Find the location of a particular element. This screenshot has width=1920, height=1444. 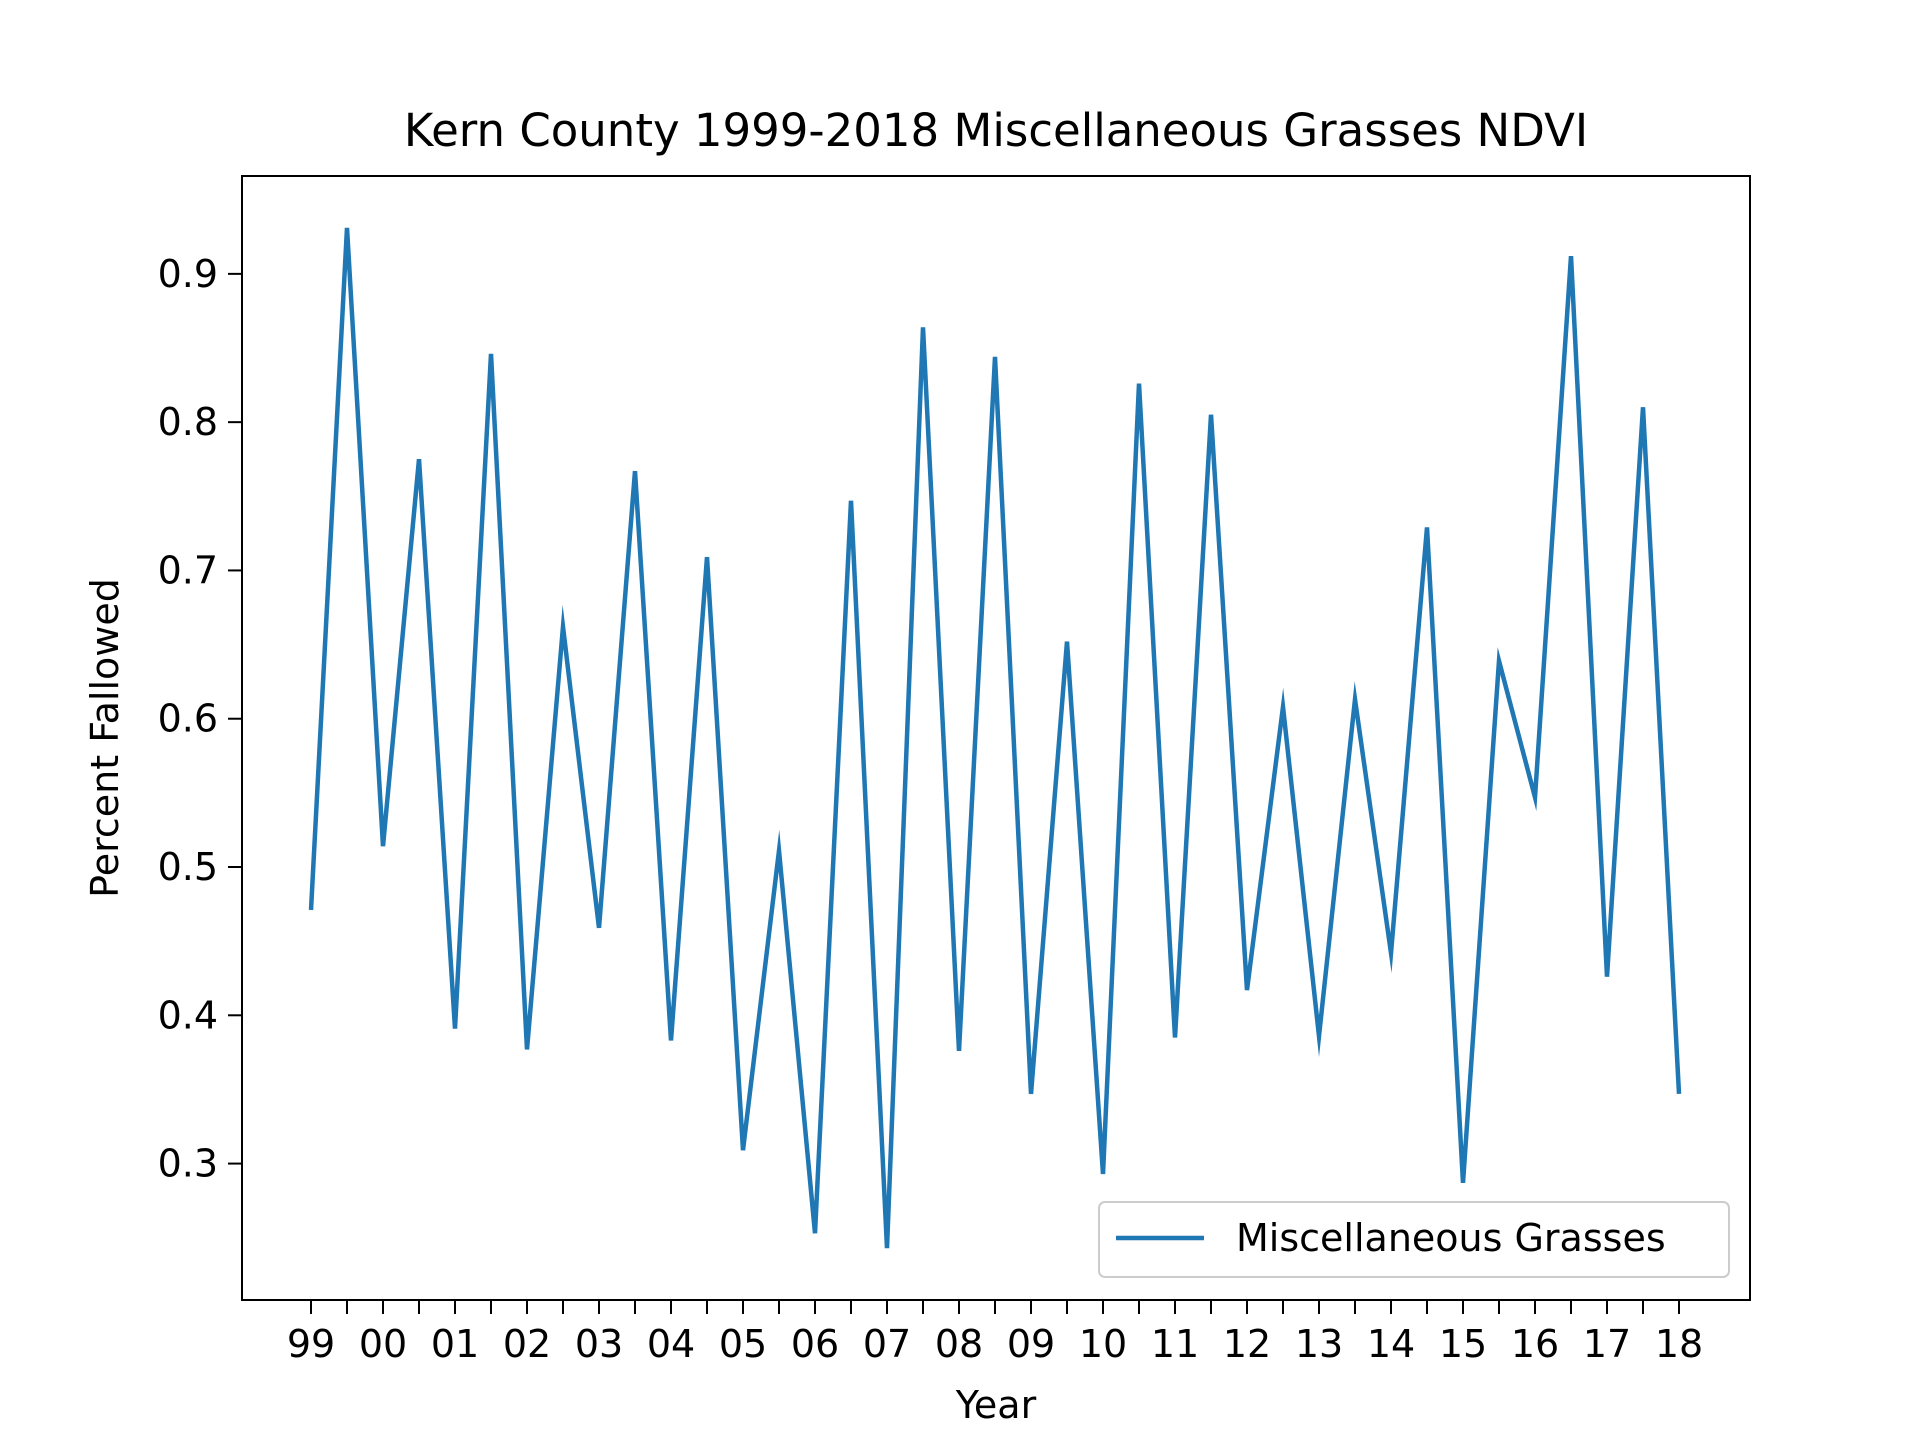

x-axis-label: Year is located at coordinates (996, 1405).